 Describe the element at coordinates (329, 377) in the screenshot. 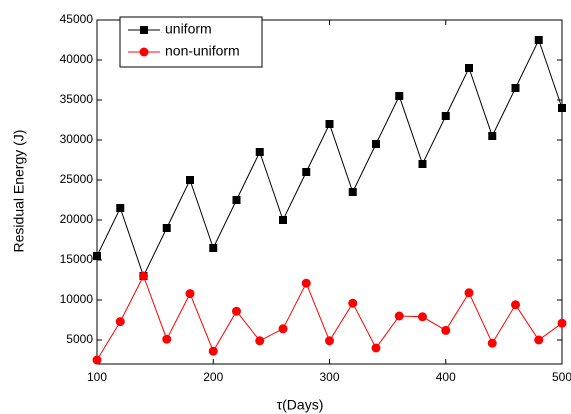

I see `x-tick-label: 300` at that location.